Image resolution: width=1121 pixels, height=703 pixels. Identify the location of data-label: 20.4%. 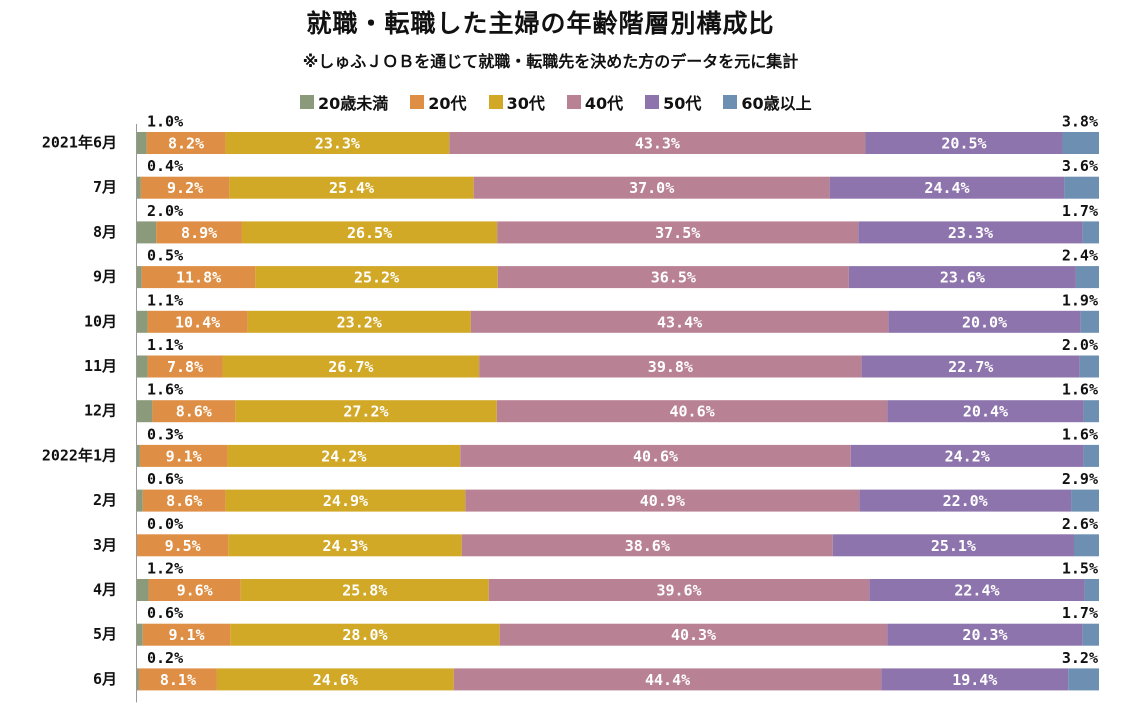
(985, 412).